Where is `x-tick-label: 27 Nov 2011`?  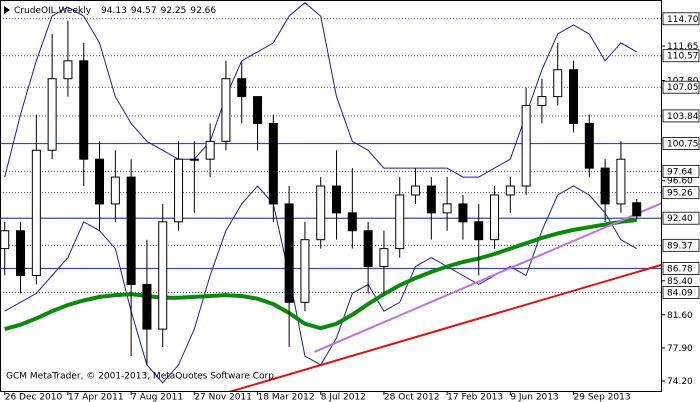
x-tick-label: 27 Nov 2011 is located at coordinates (223, 397).